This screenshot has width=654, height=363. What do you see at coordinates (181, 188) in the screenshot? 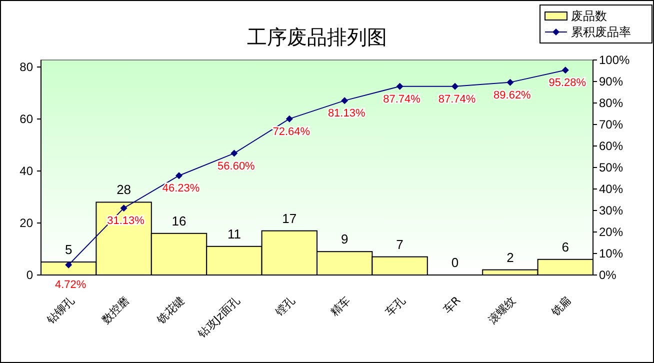
I see `data-label: 46.23%` at bounding box center [181, 188].